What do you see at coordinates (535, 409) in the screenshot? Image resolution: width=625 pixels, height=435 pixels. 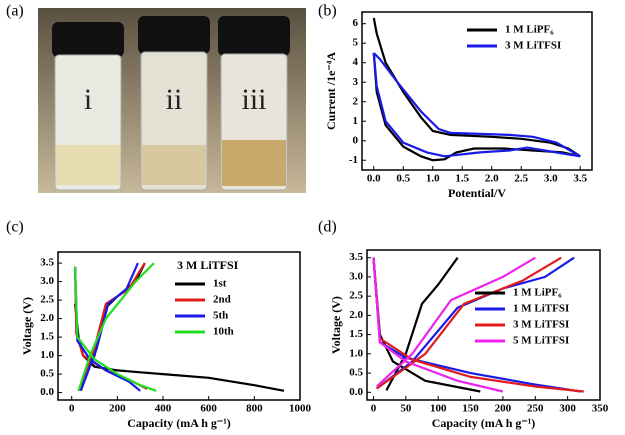 I see `x-tick-label: 250` at bounding box center [535, 409].